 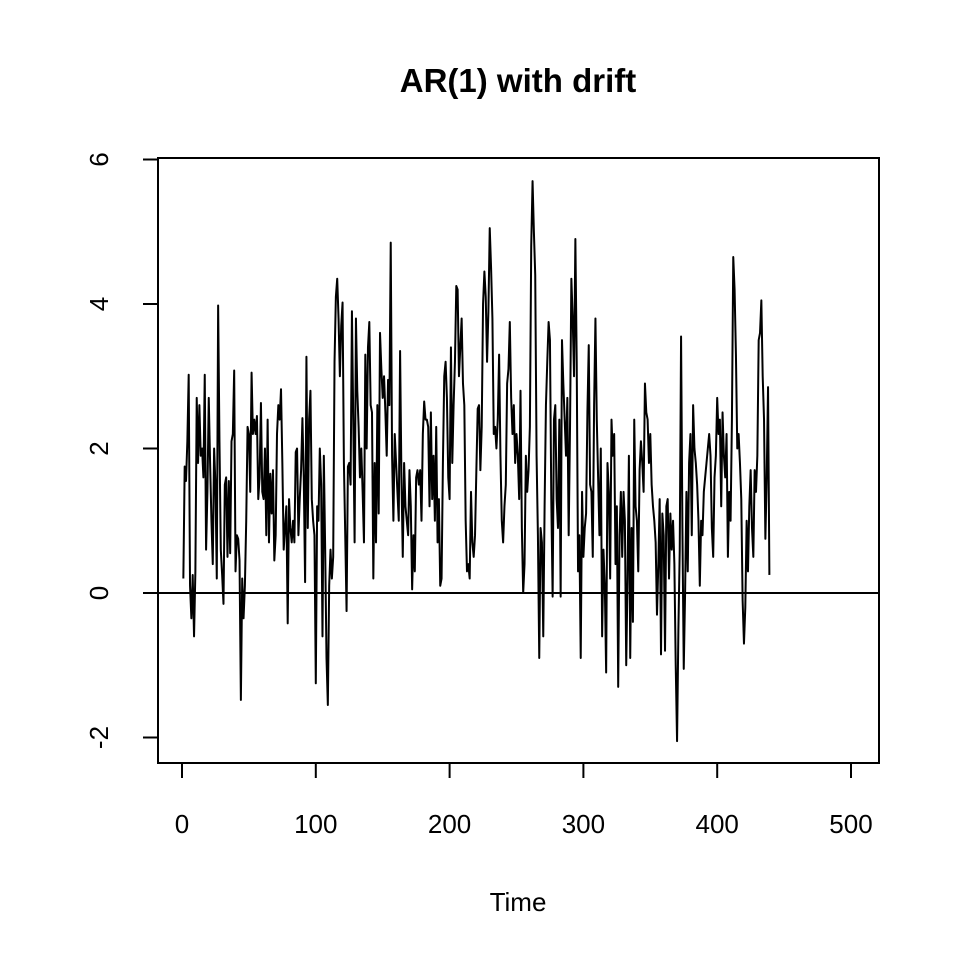 I want to click on y-axis: -2 0 2 4 6, so click(x=121, y=450).